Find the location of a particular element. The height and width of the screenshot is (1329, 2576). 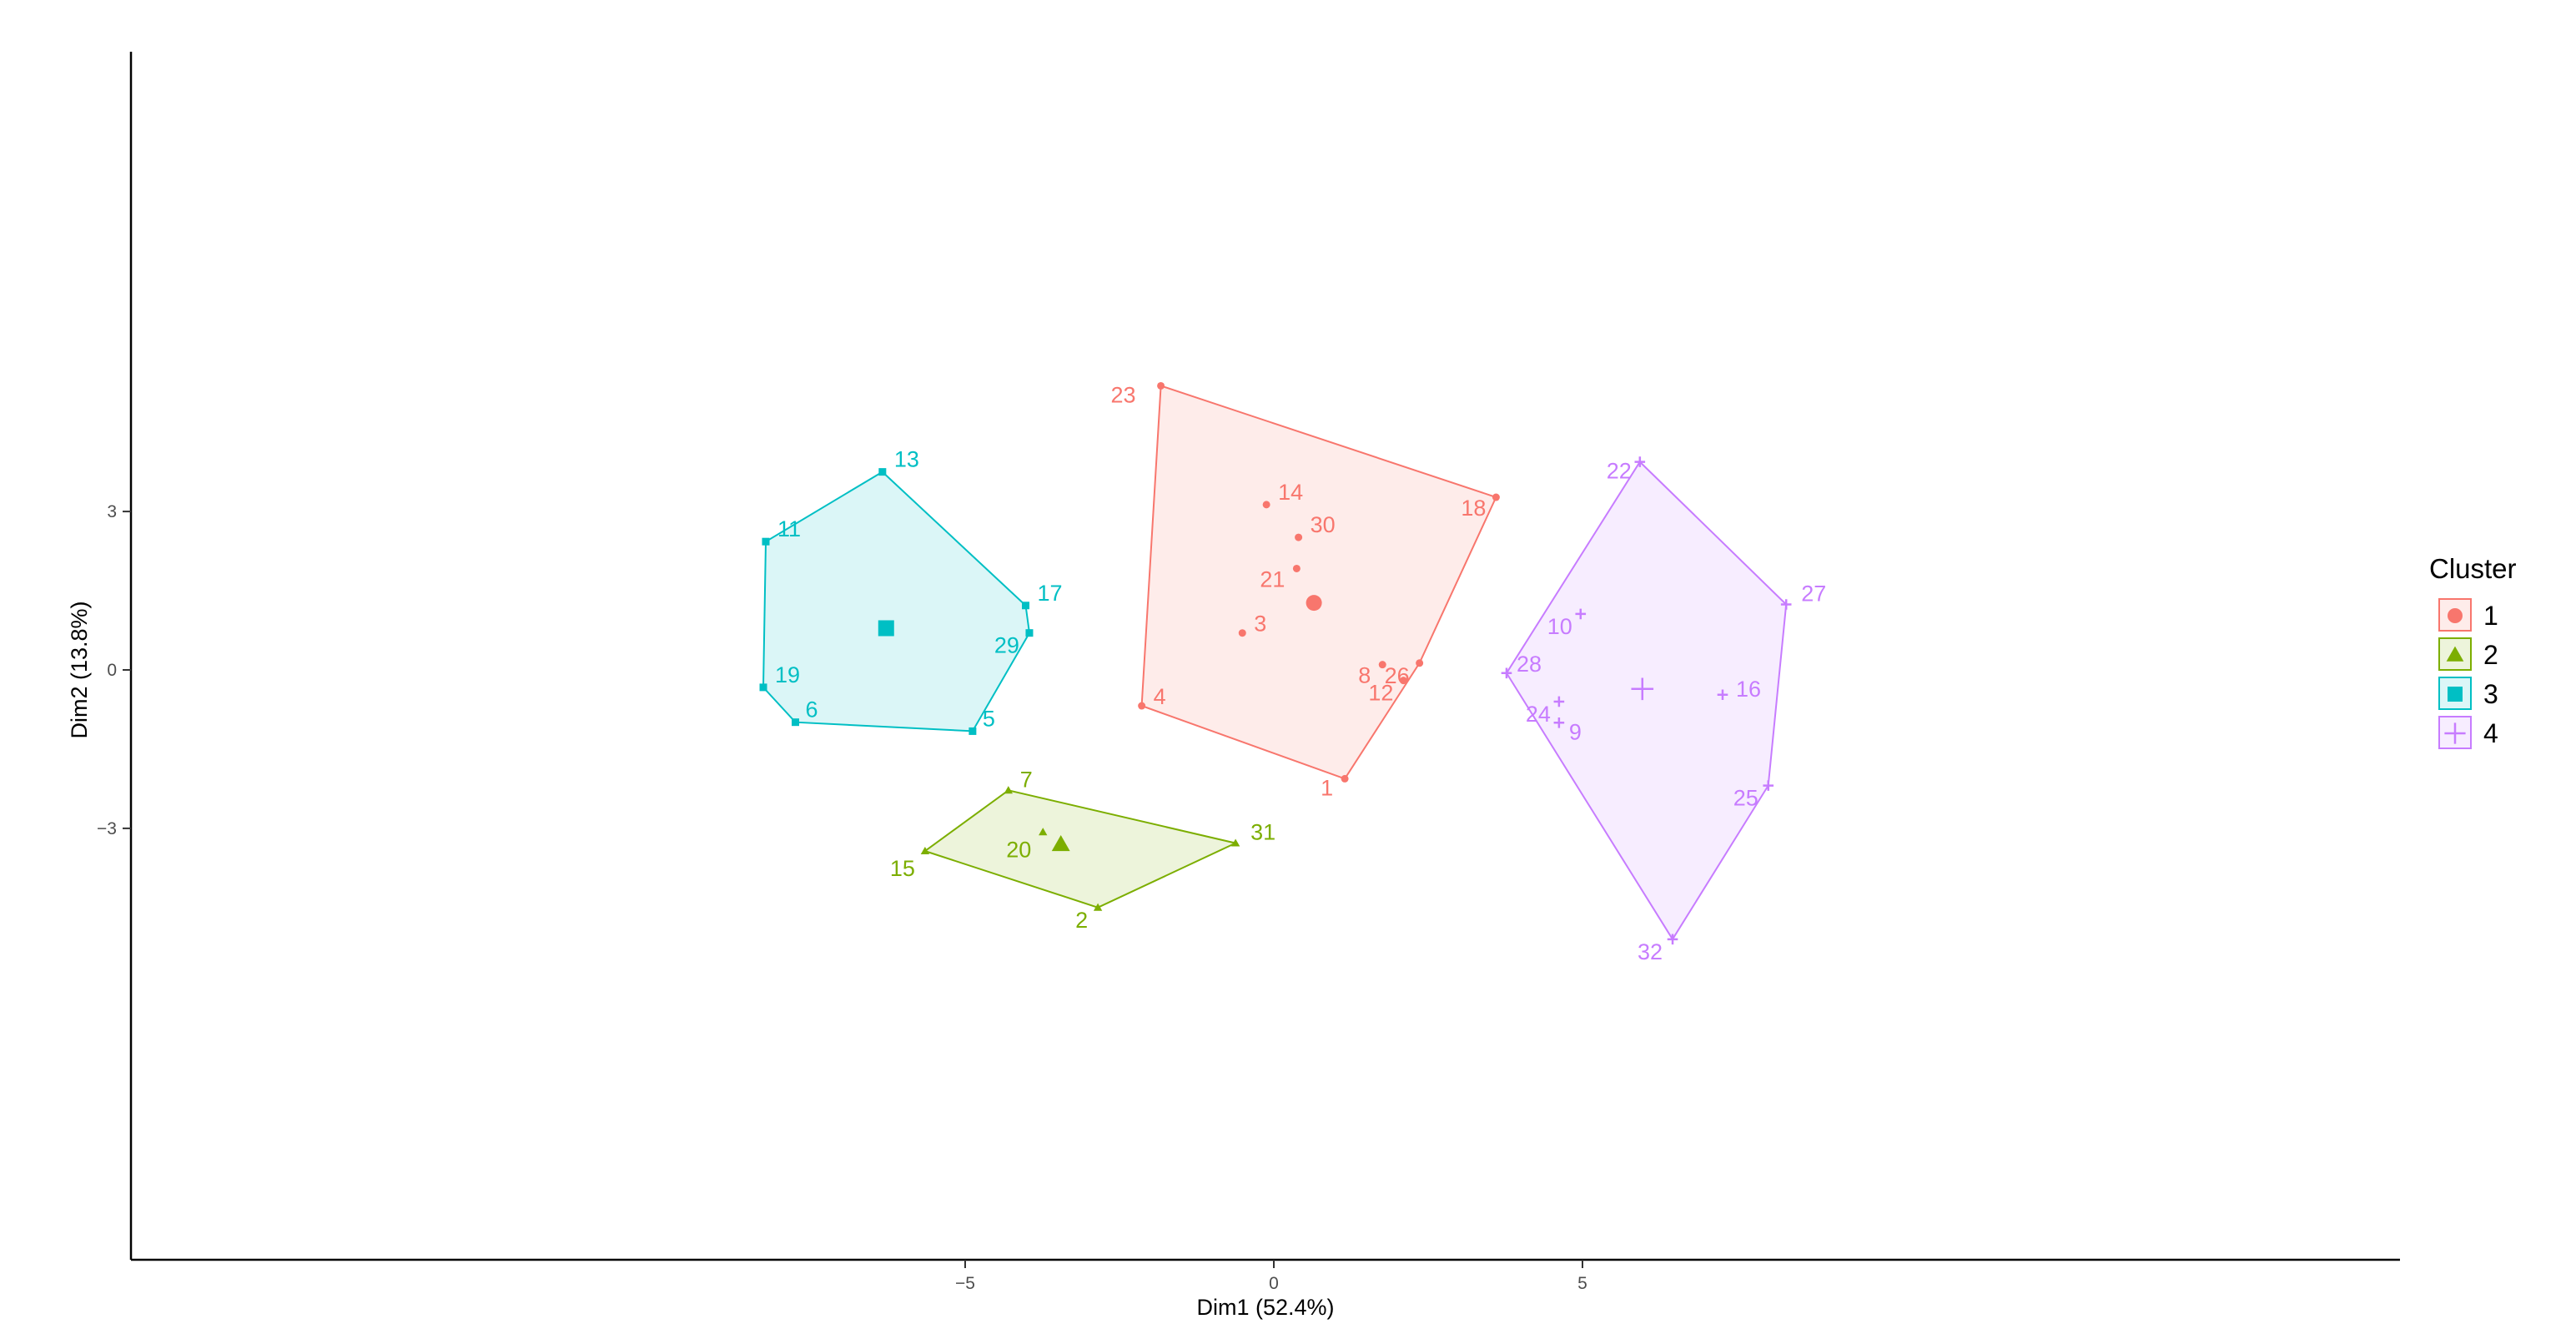

point-label-8: 8 is located at coordinates (1364, 675).